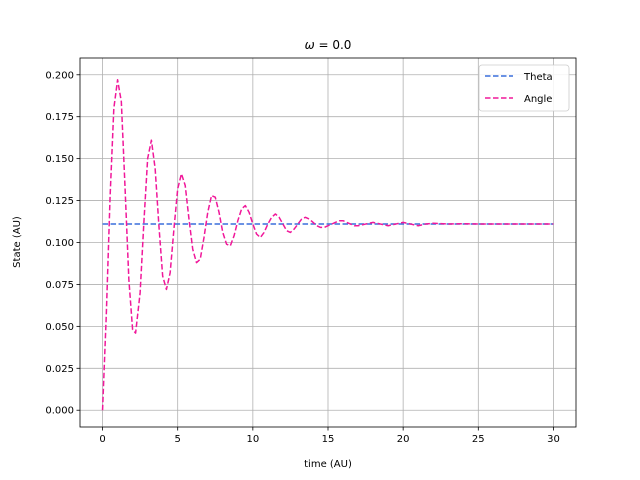 This screenshot has height=480, width=640. Describe the element at coordinates (252, 439) in the screenshot. I see `x-tick-label: 10` at that location.